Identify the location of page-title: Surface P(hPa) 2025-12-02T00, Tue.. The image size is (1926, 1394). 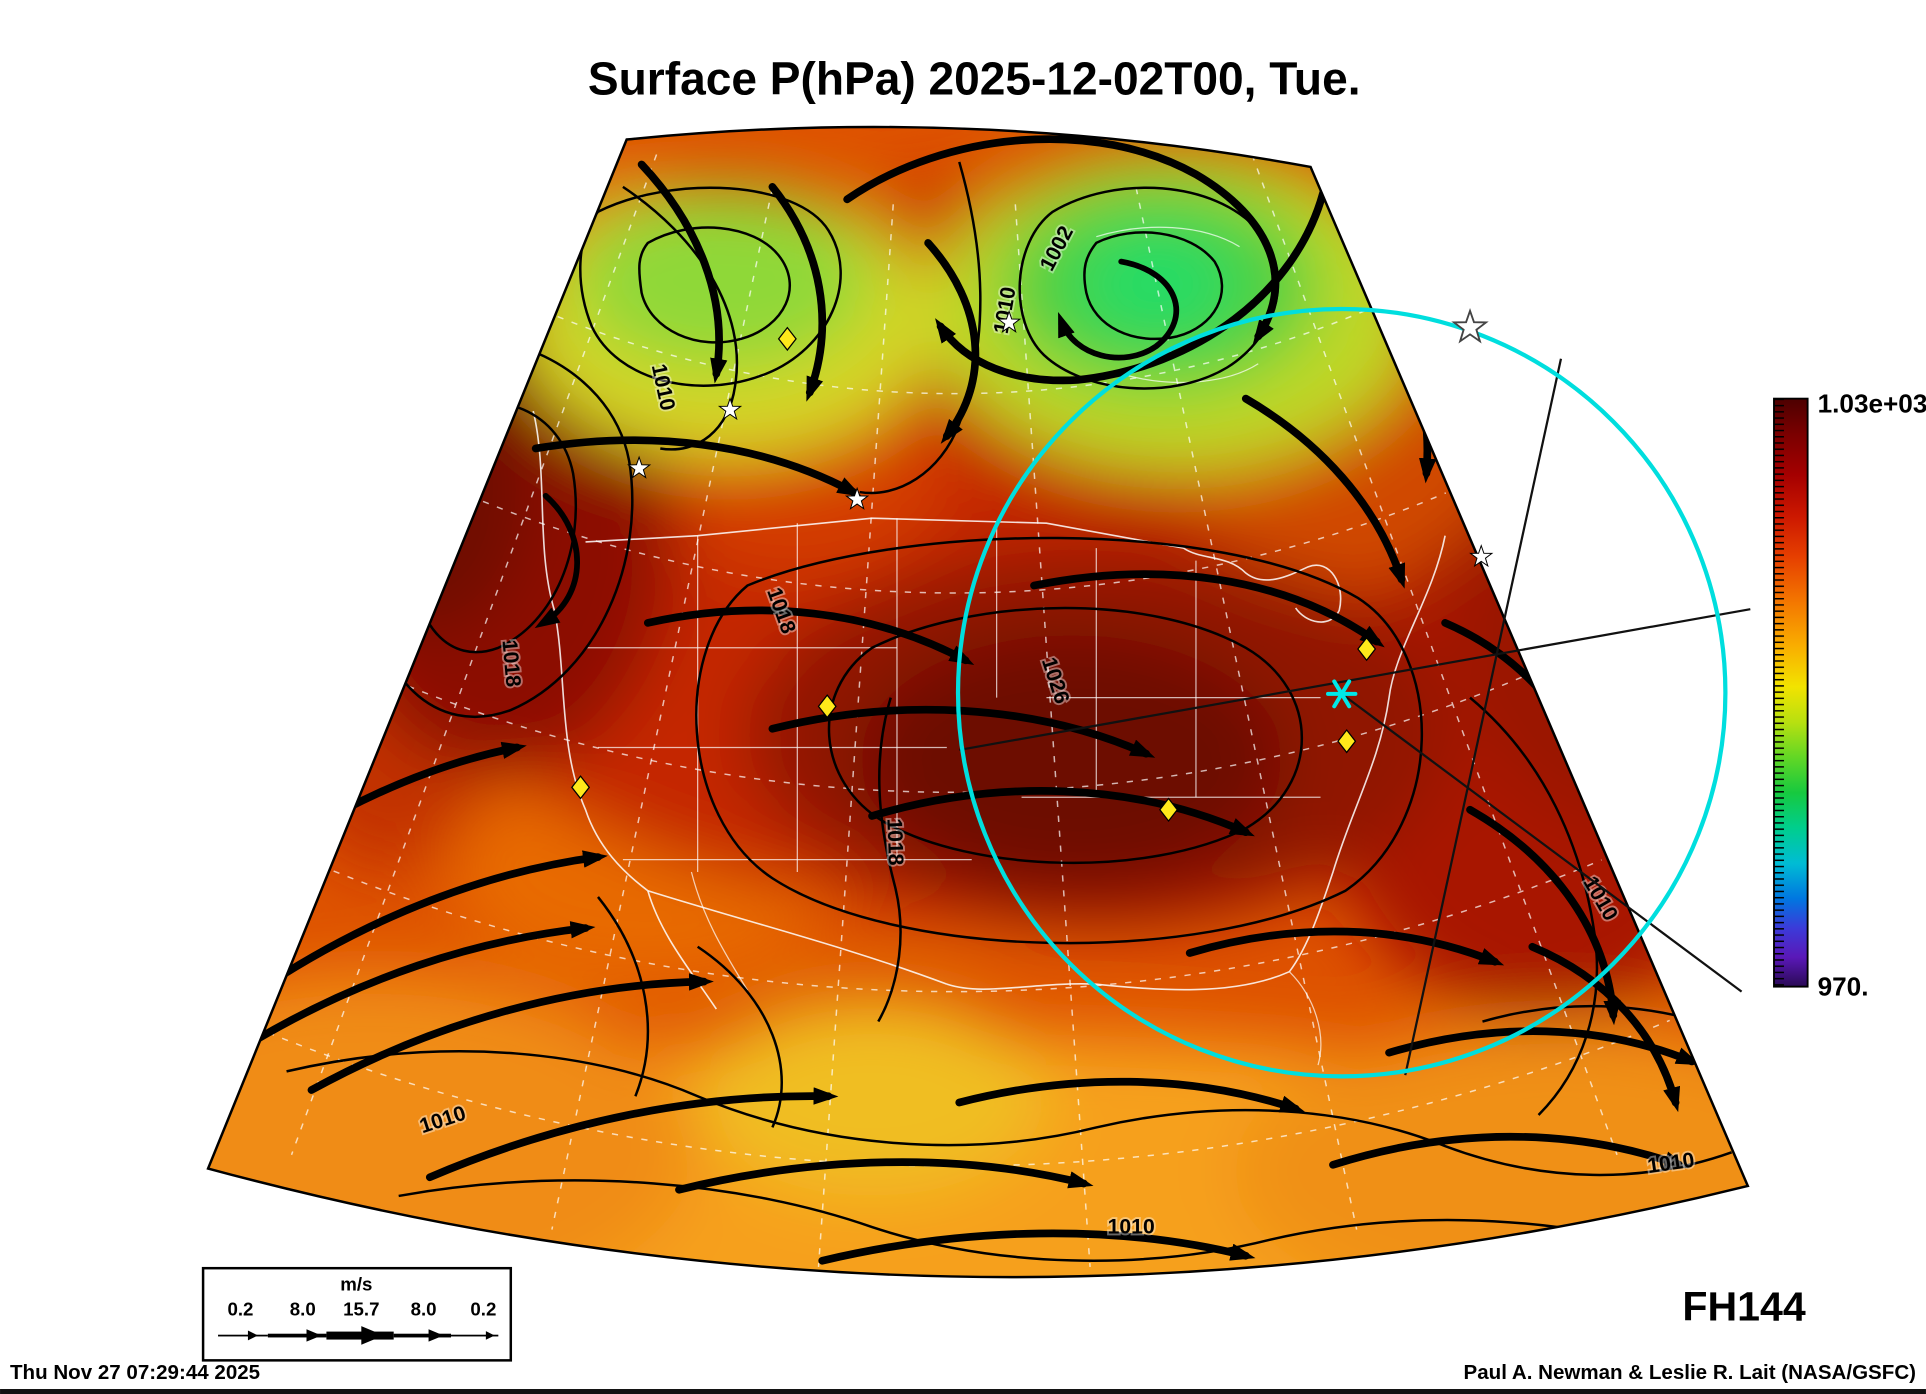
(974, 79).